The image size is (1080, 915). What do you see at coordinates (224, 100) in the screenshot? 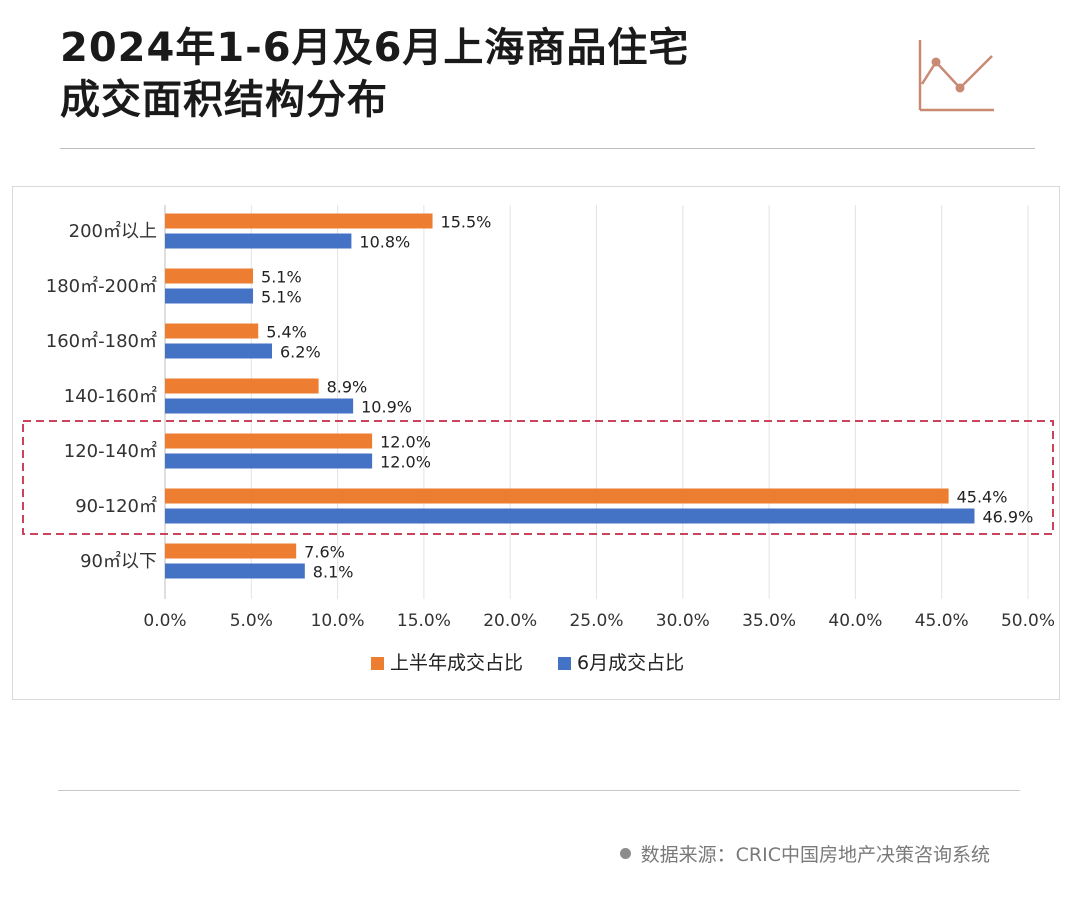
I see `title-line-2: 成交面积结构分布` at bounding box center [224, 100].